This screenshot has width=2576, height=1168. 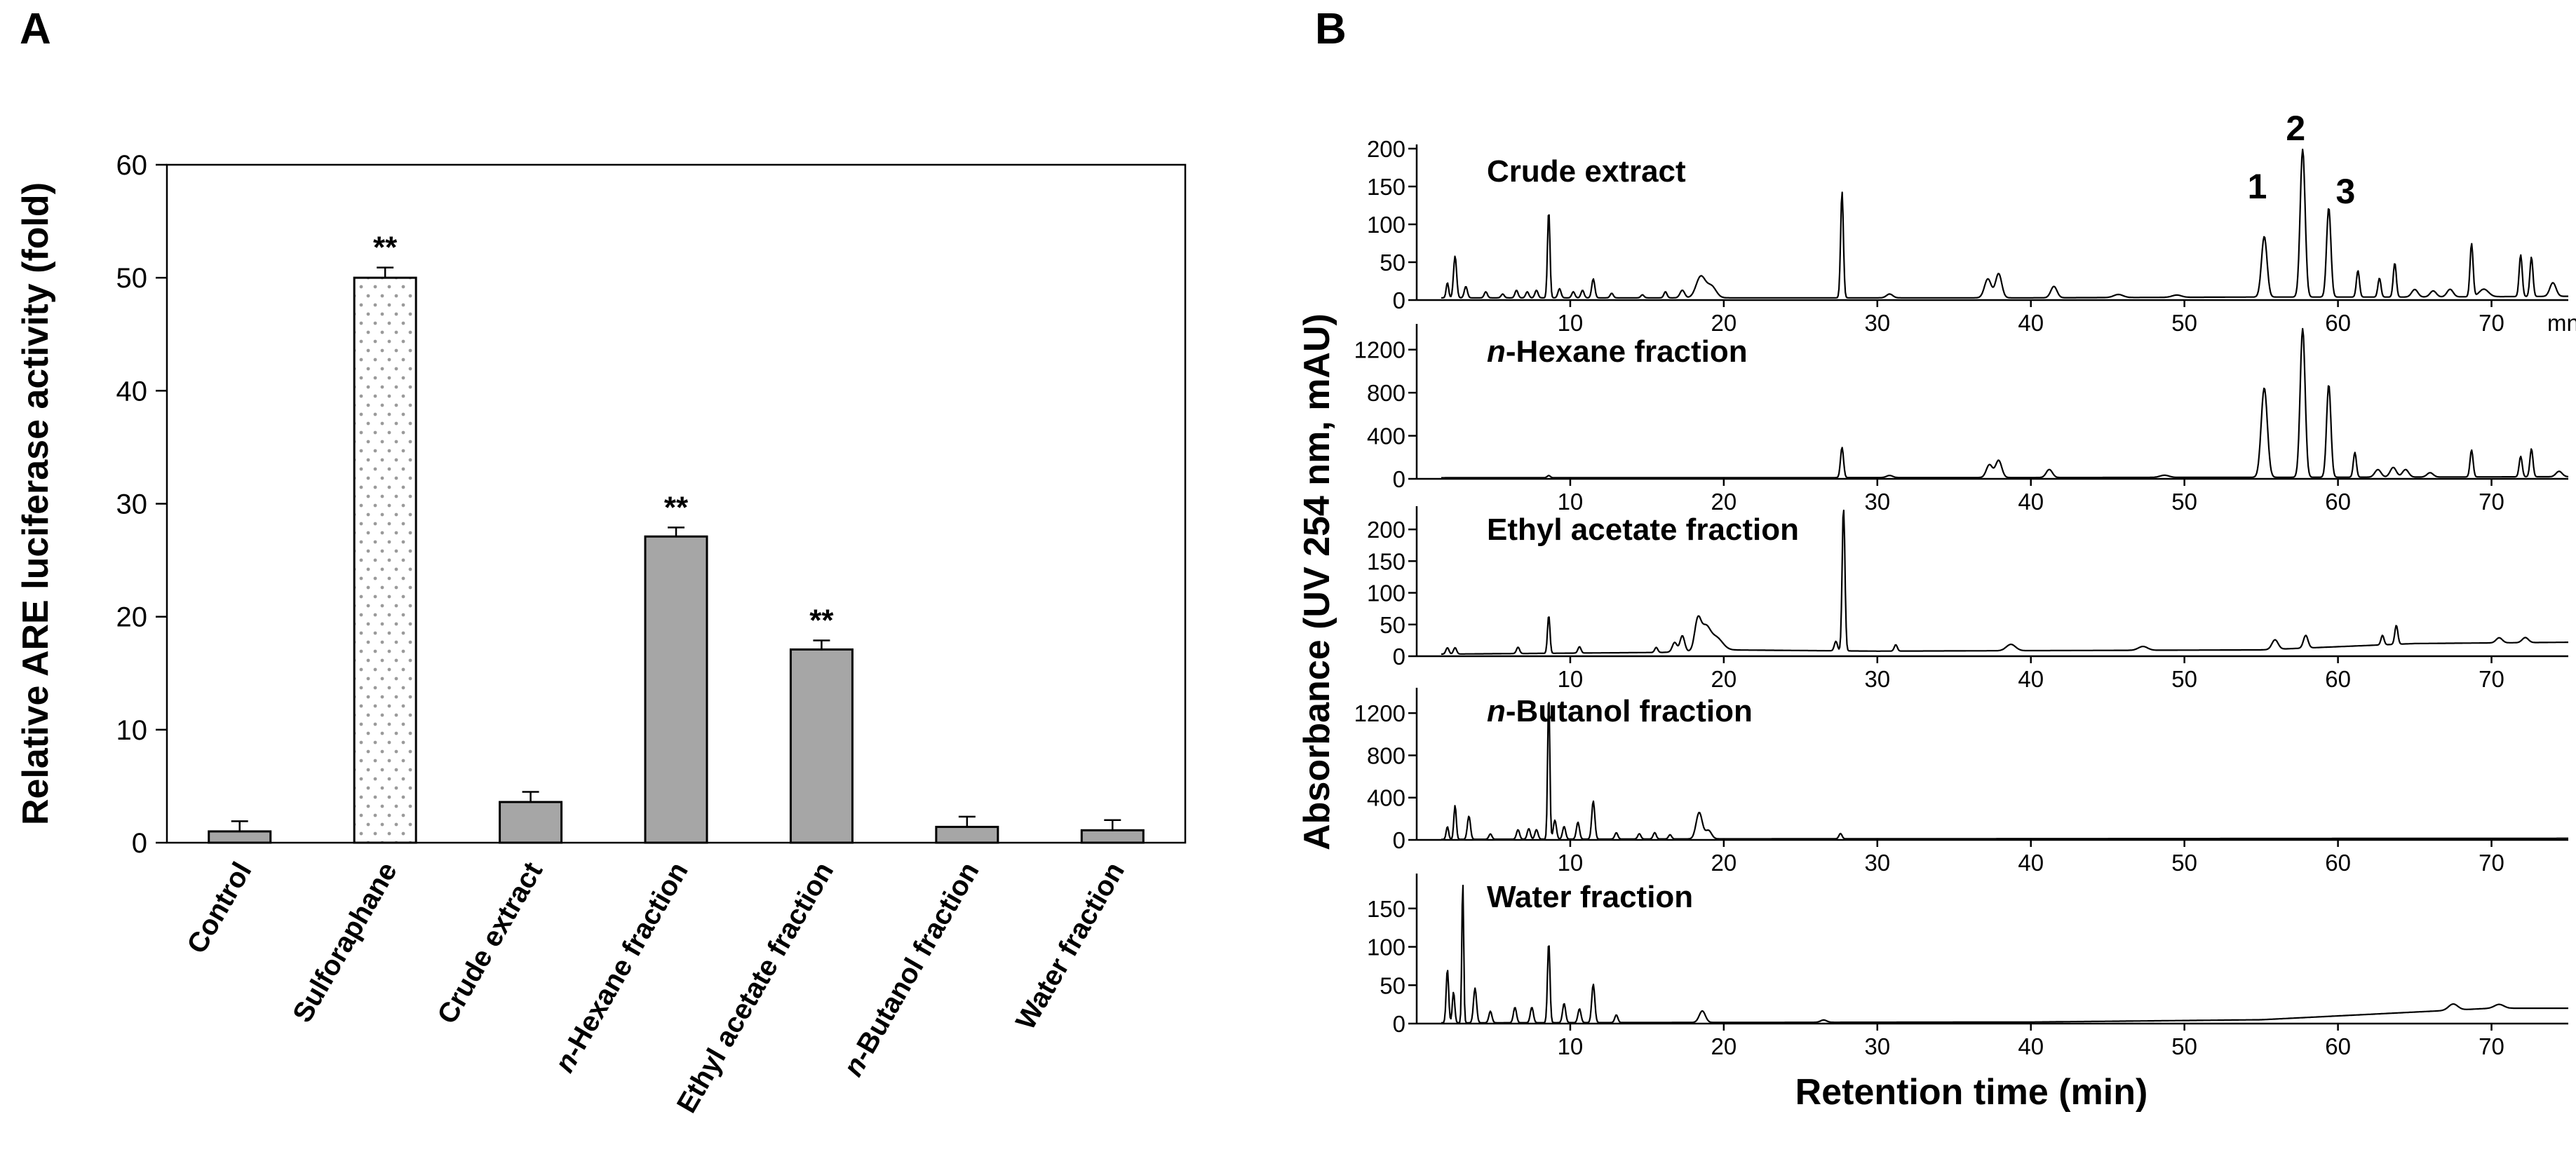 I want to click on y-tick-label: 400, so click(x=1386, y=436).